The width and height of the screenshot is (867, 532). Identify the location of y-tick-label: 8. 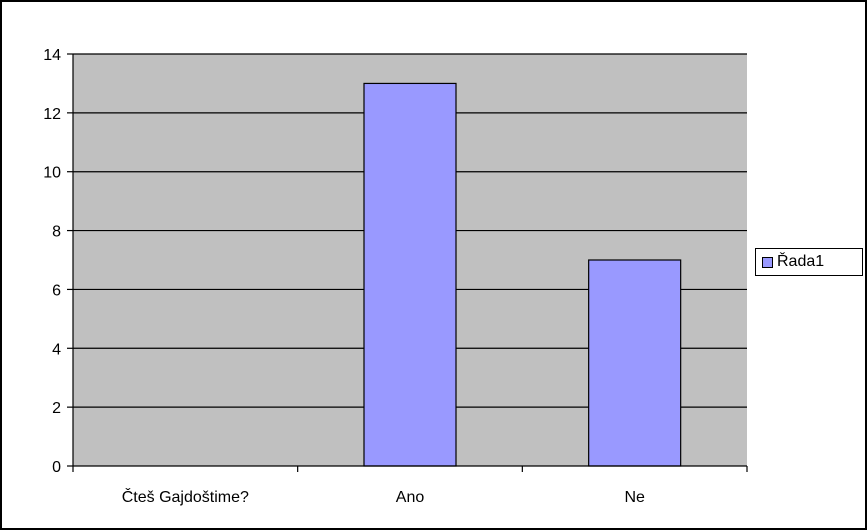
(56, 232).